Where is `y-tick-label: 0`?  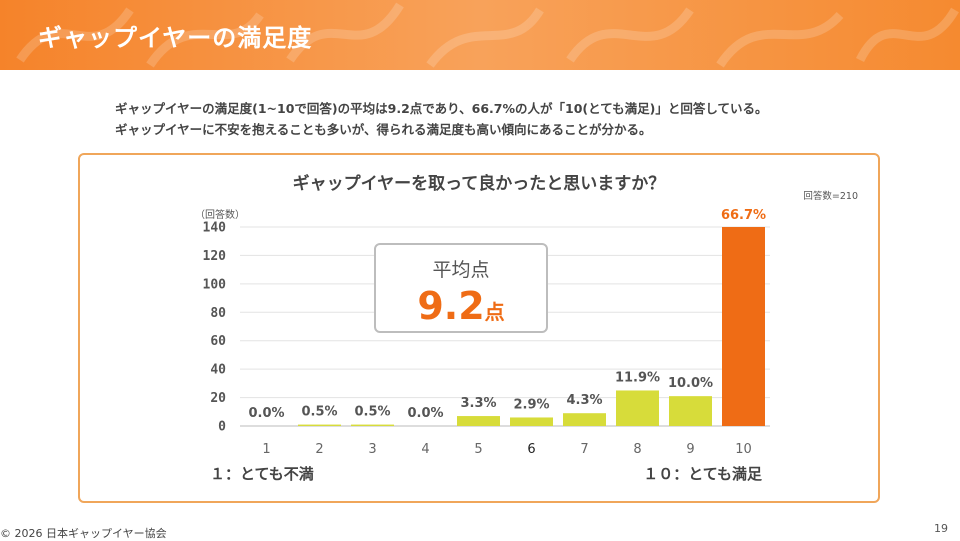
y-tick-label: 0 is located at coordinates (222, 427).